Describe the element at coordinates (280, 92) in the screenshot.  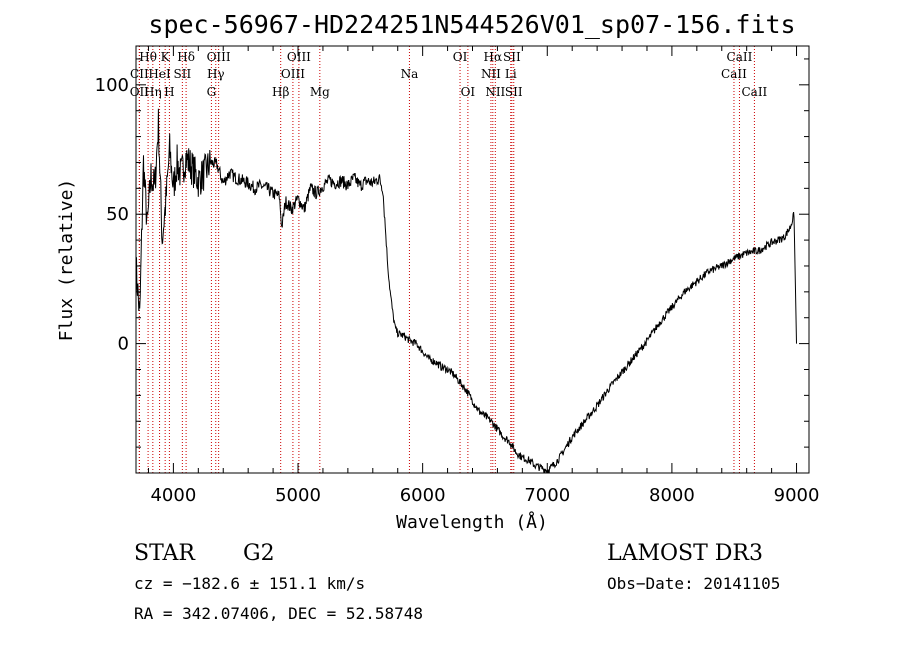
I see `marker-label: Hβ` at that location.